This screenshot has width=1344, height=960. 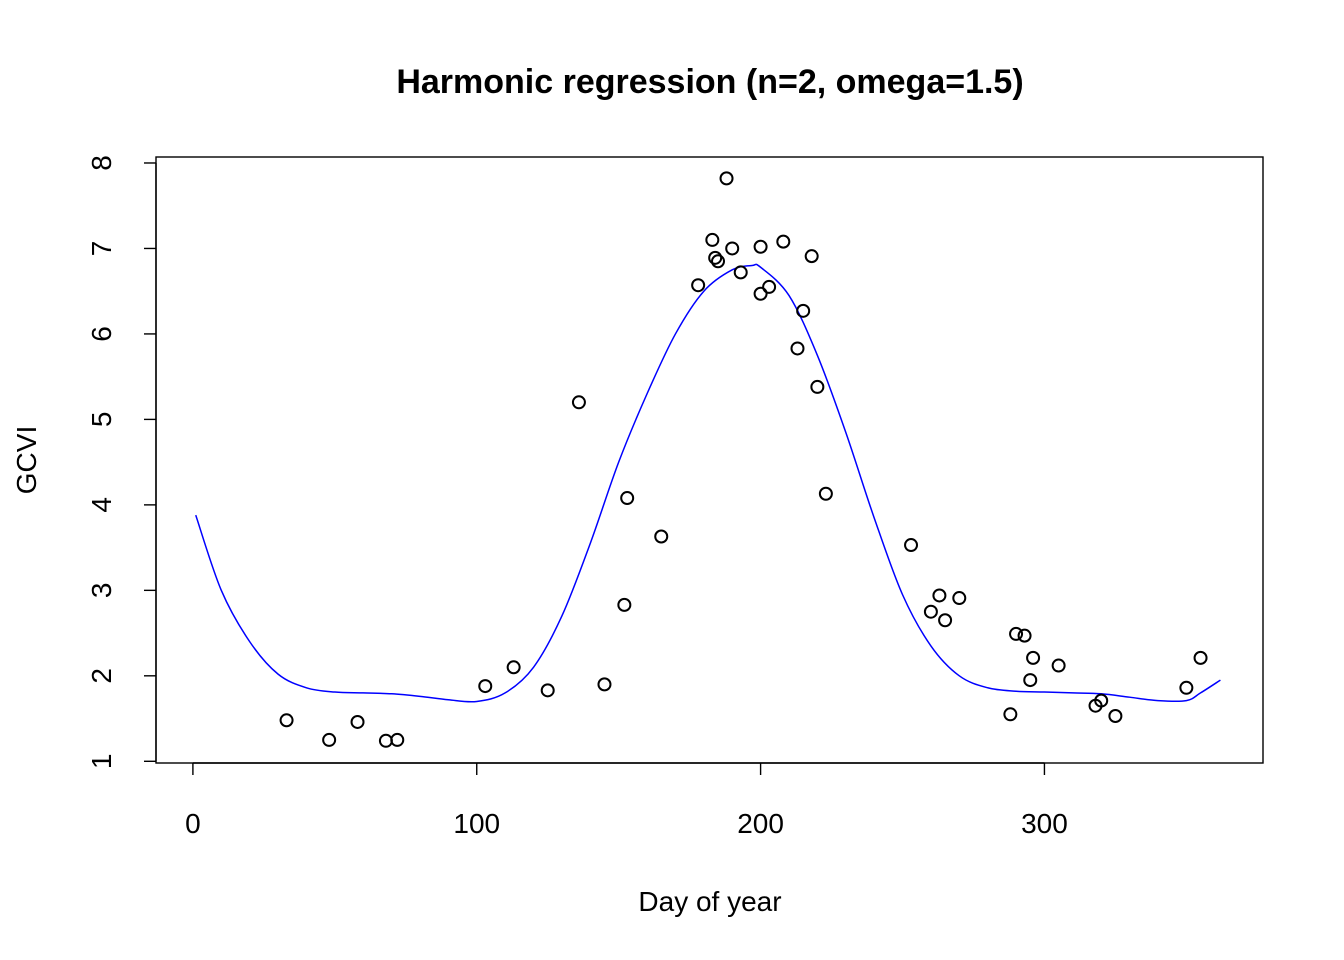 I want to click on y-tick-label: 8, so click(x=101, y=163).